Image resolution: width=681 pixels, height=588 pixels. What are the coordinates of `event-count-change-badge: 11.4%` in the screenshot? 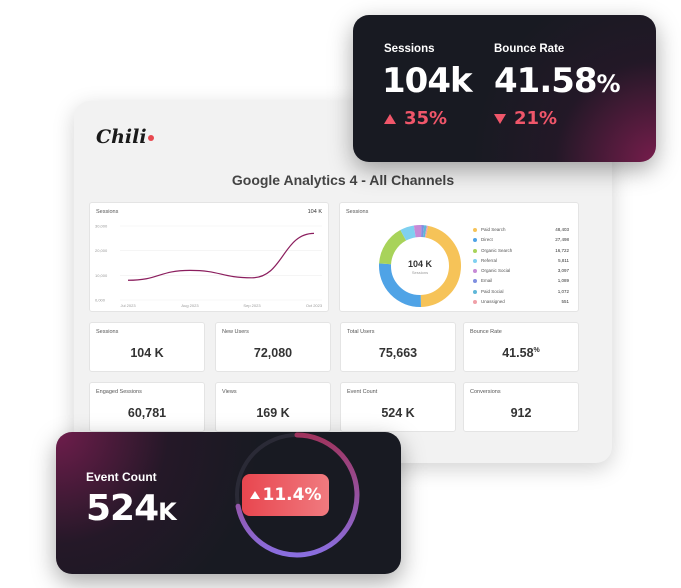 It's located at (285, 495).